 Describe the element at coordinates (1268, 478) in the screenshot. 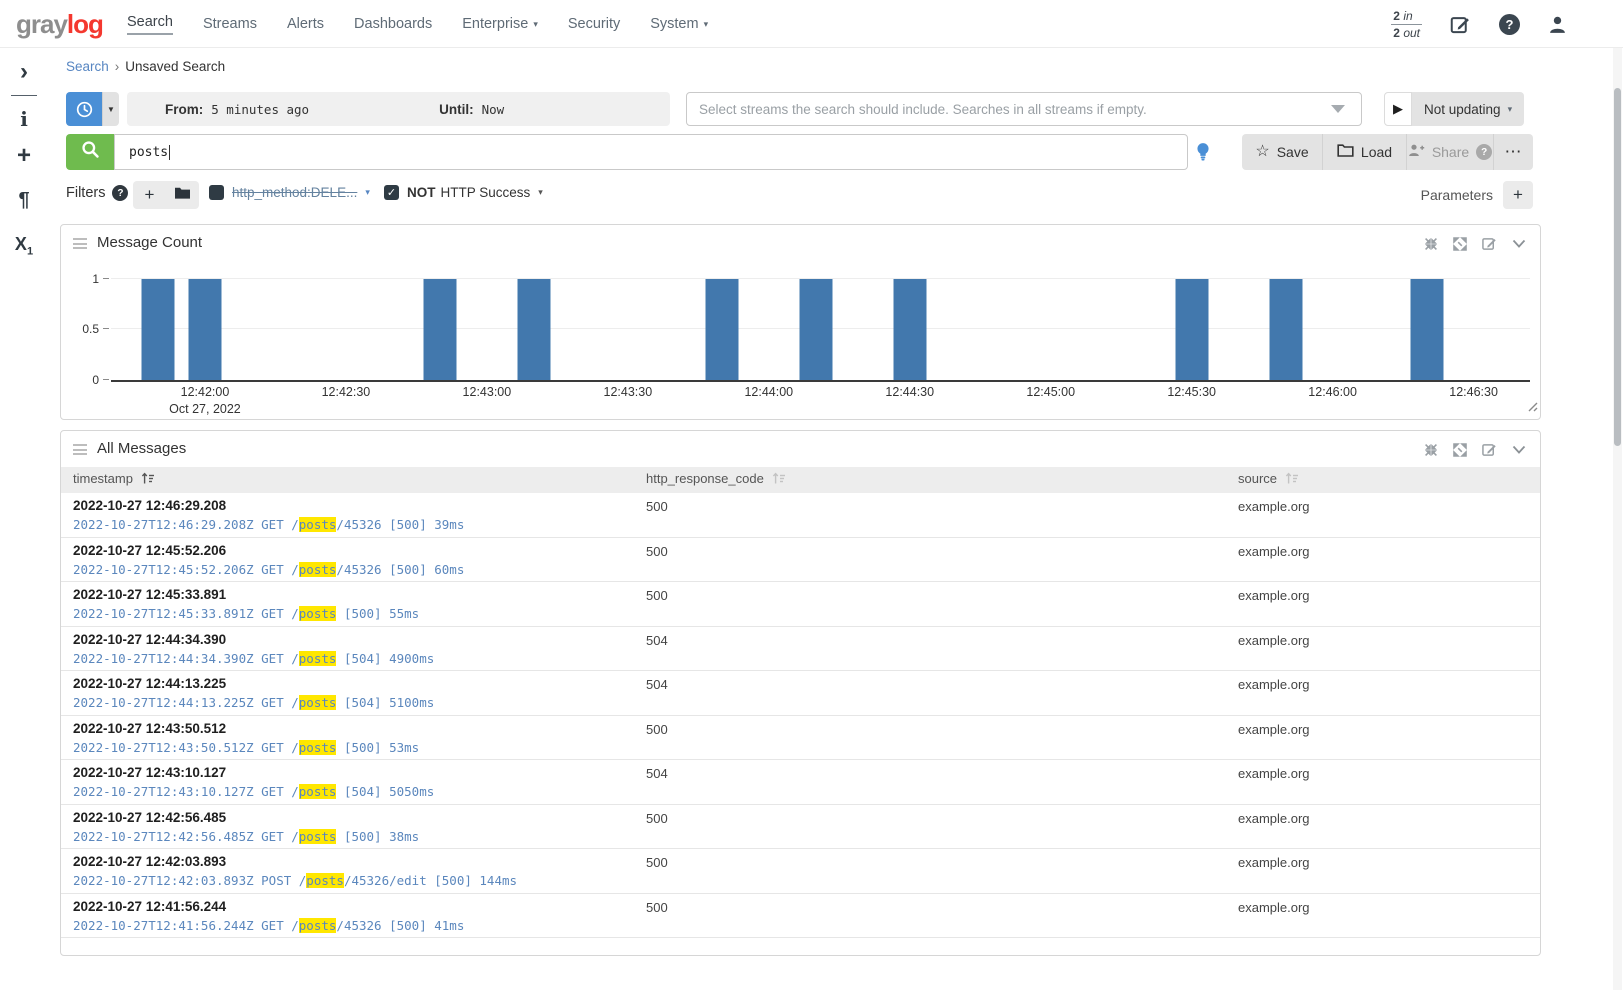

I see `column-header-source: source` at that location.